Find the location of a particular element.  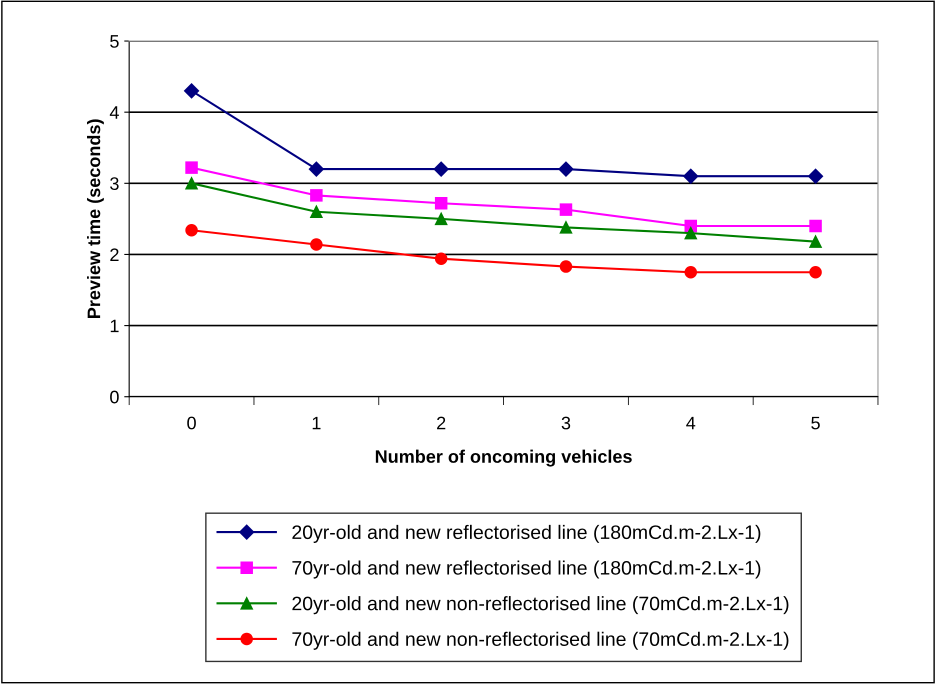

x-tick-label: 2 is located at coordinates (441, 423).